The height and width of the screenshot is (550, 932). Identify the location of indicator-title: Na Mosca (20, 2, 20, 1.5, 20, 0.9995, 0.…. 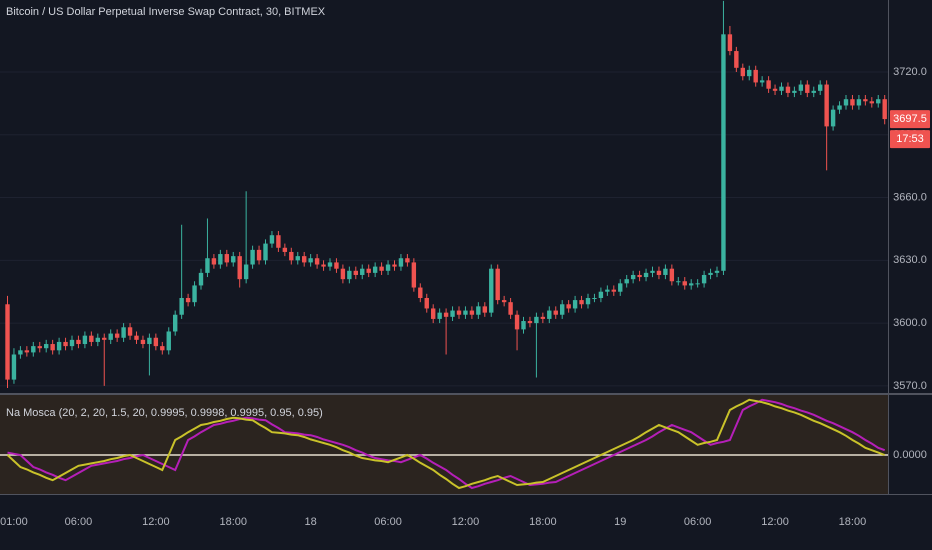
(164, 413).